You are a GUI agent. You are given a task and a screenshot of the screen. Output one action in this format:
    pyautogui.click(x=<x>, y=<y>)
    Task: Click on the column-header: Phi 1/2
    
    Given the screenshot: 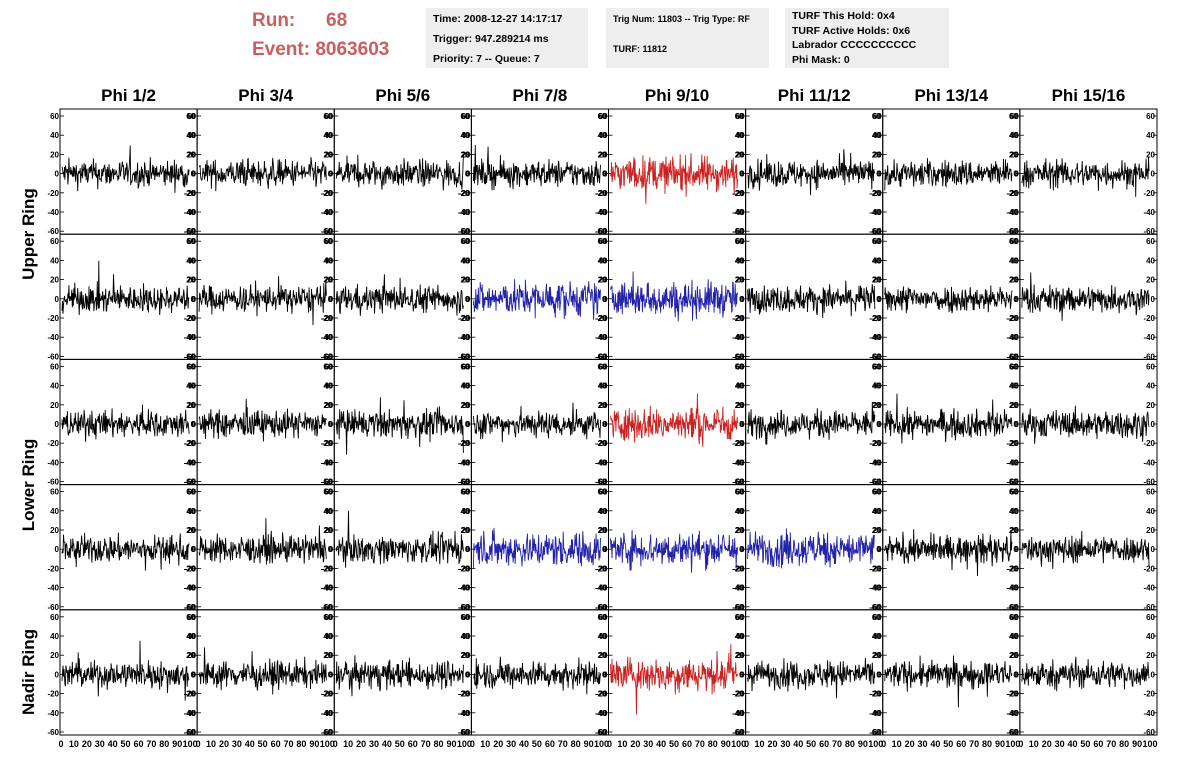 What is the action you would take?
    pyautogui.click(x=128, y=95)
    